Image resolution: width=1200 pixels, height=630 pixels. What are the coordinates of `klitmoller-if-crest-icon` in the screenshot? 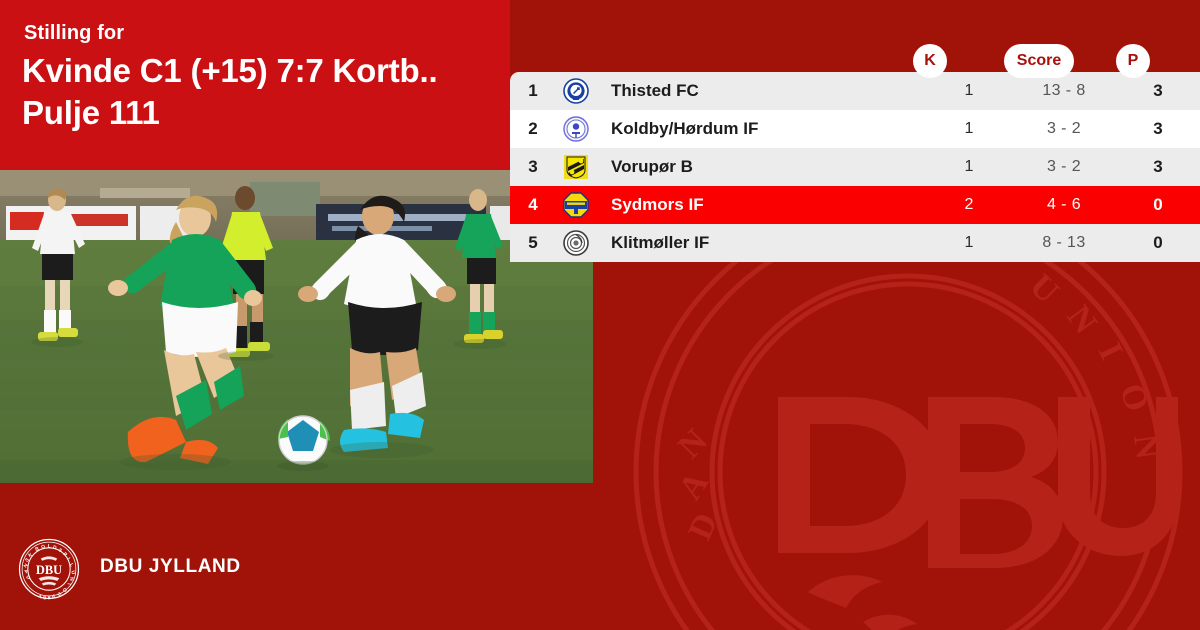 It's located at (576, 243).